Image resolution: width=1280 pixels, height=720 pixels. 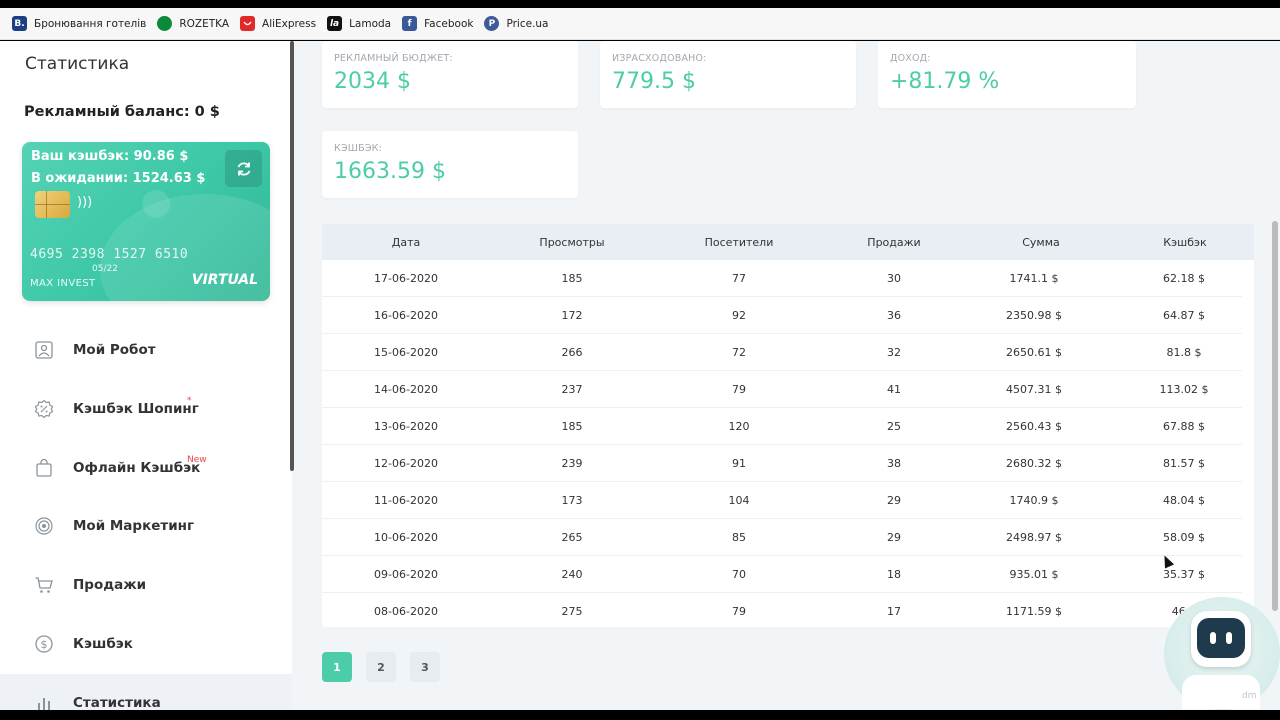 I want to click on robot-head-icon, so click(x=1221, y=639).